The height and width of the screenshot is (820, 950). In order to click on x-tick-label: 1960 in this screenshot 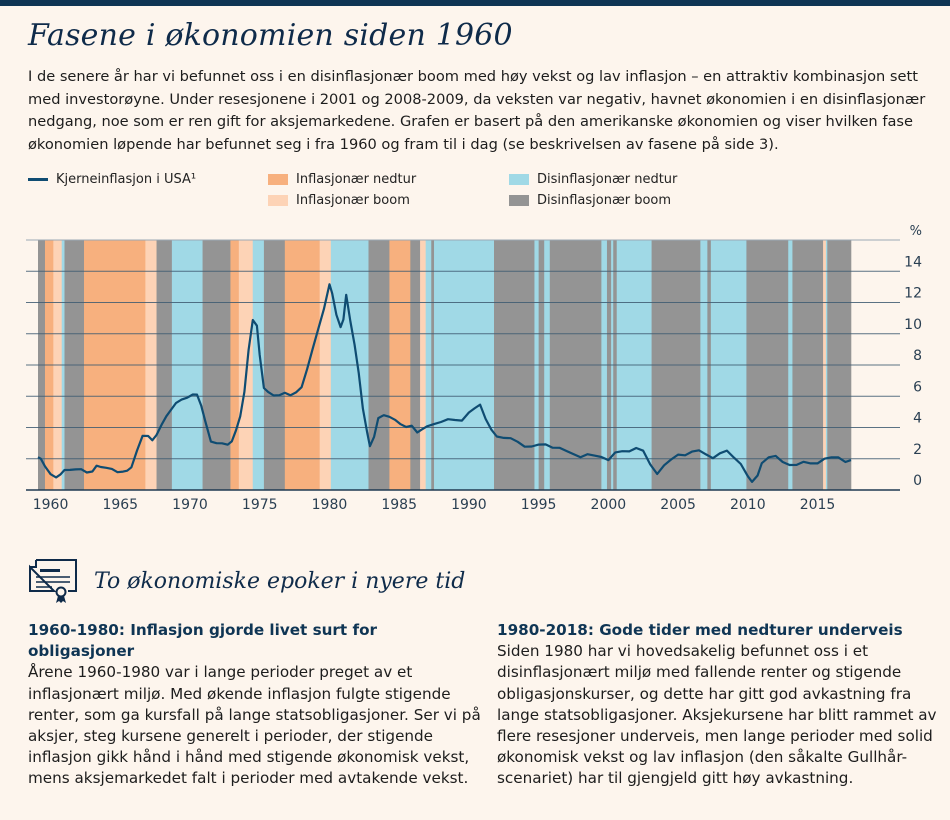, I will do `click(51, 505)`.